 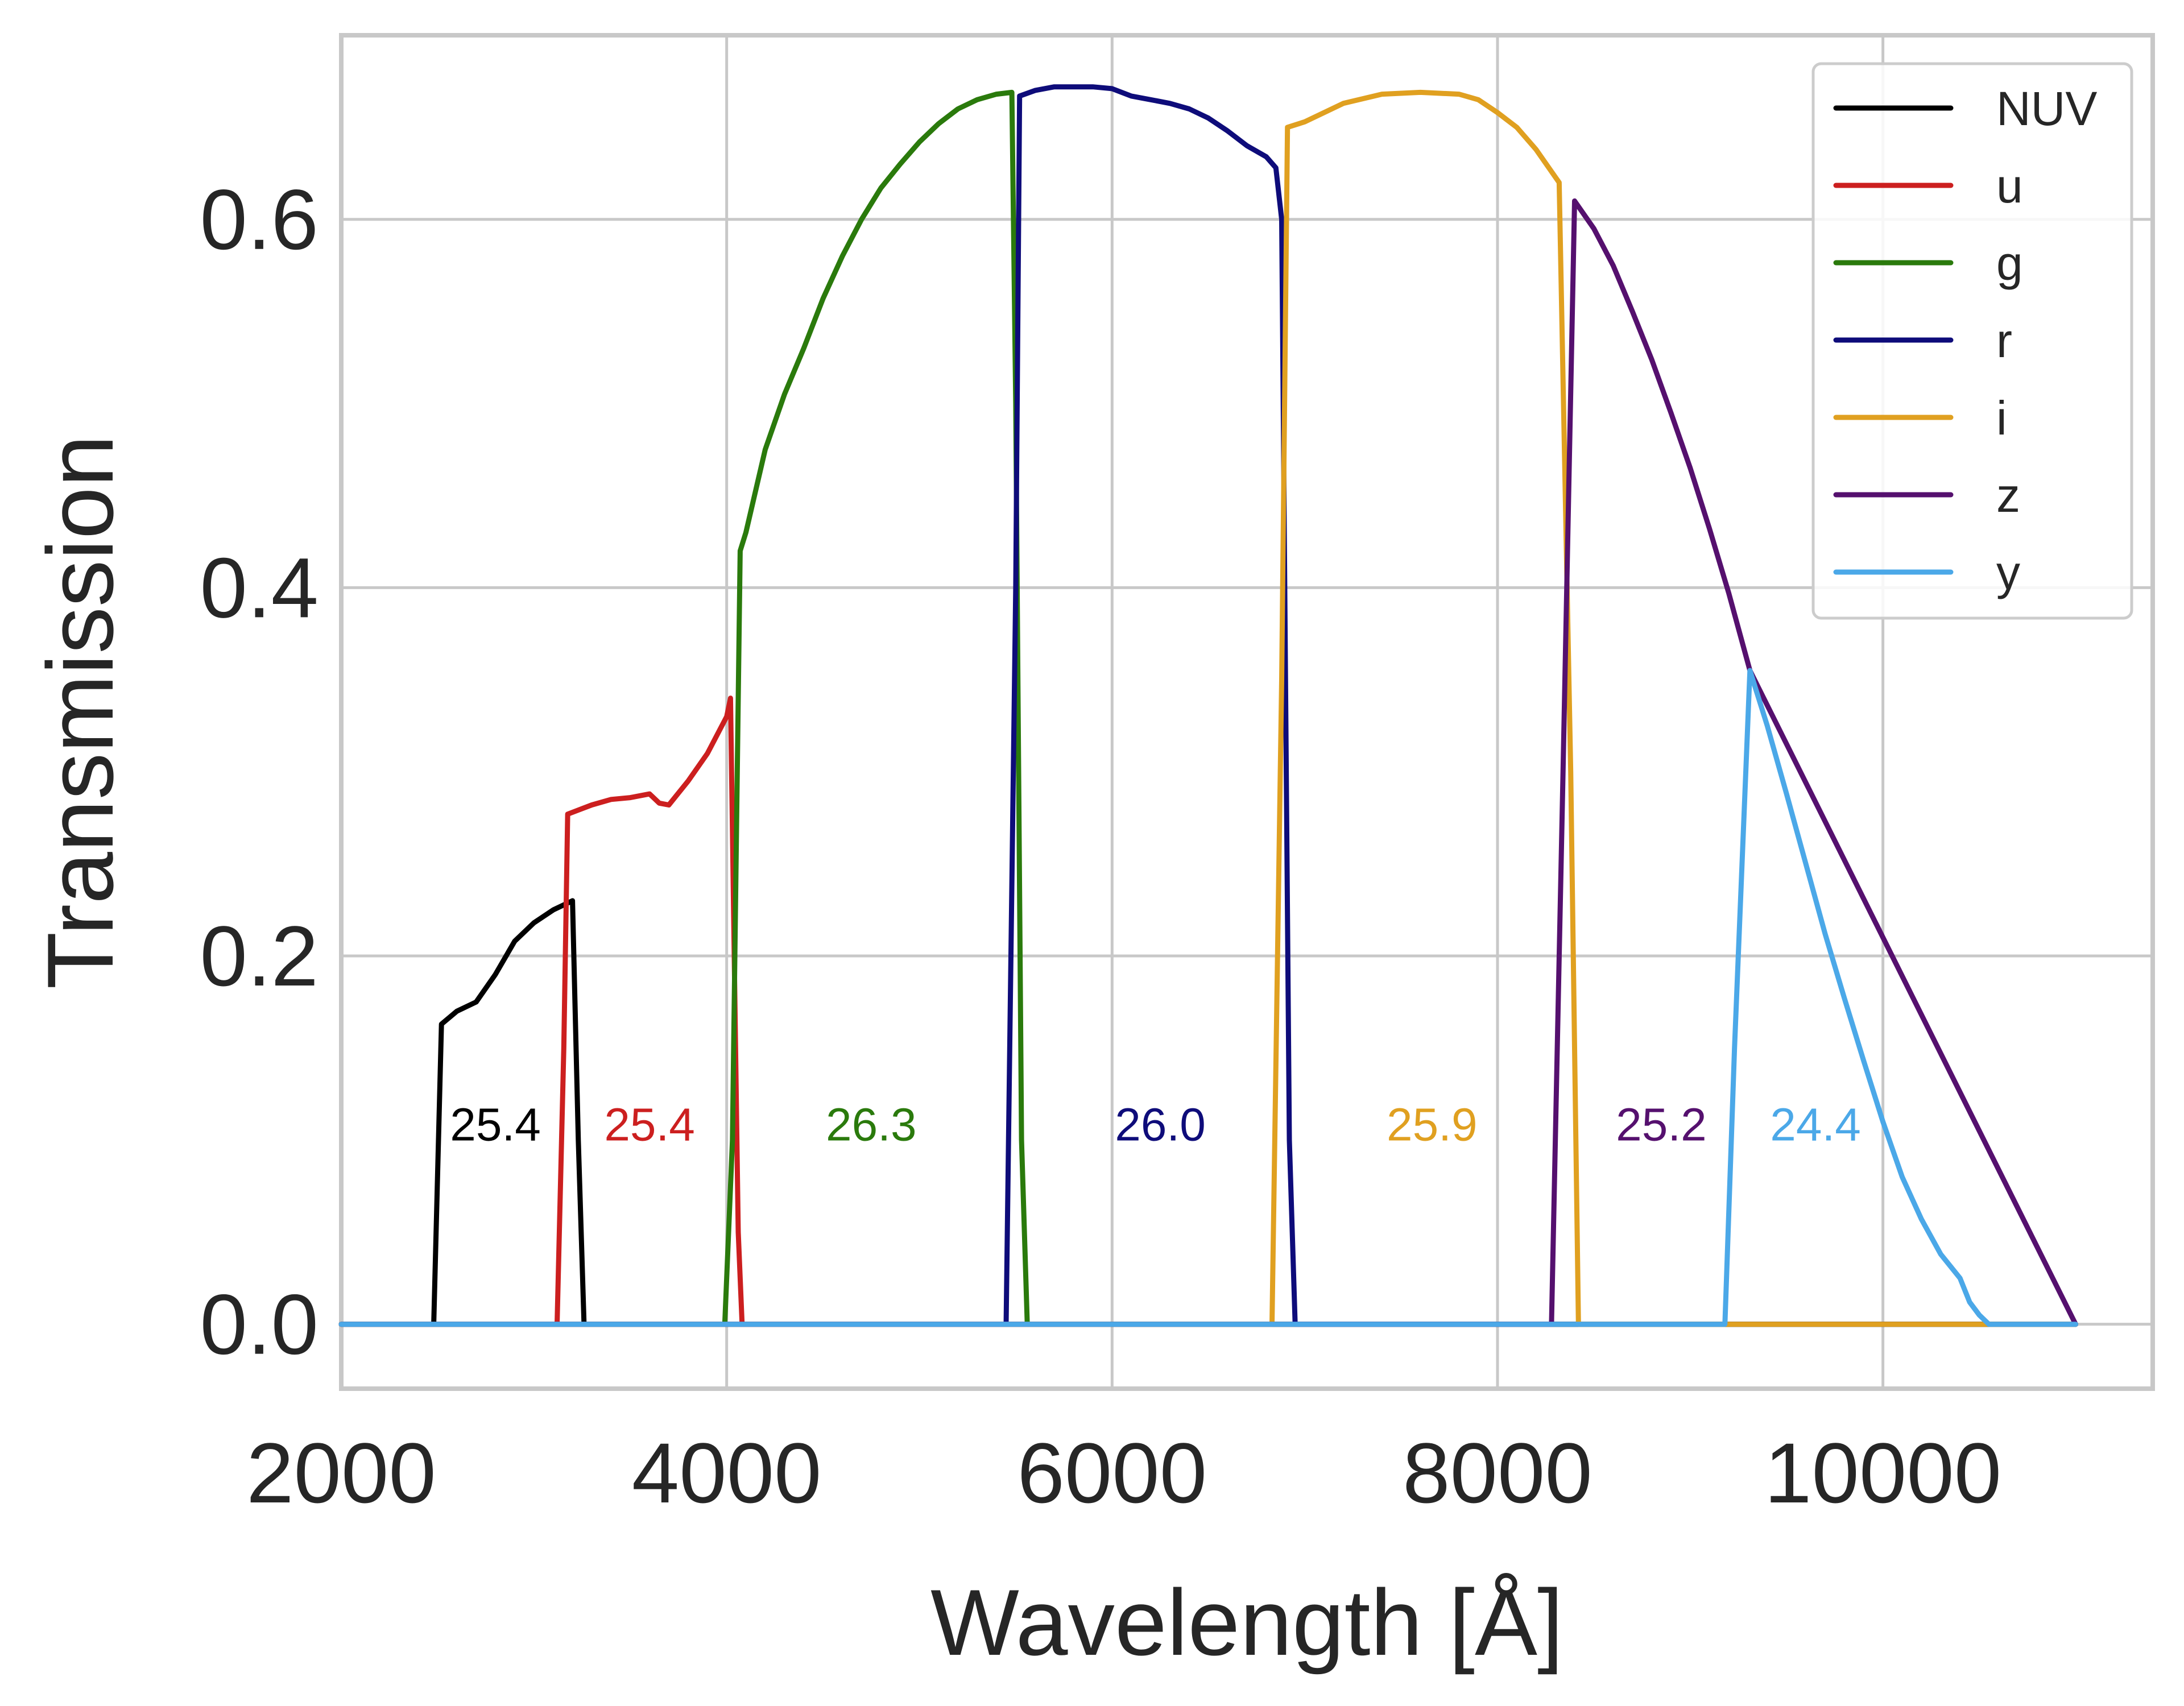 What do you see at coordinates (1972, 341) in the screenshot?
I see `legend-box` at bounding box center [1972, 341].